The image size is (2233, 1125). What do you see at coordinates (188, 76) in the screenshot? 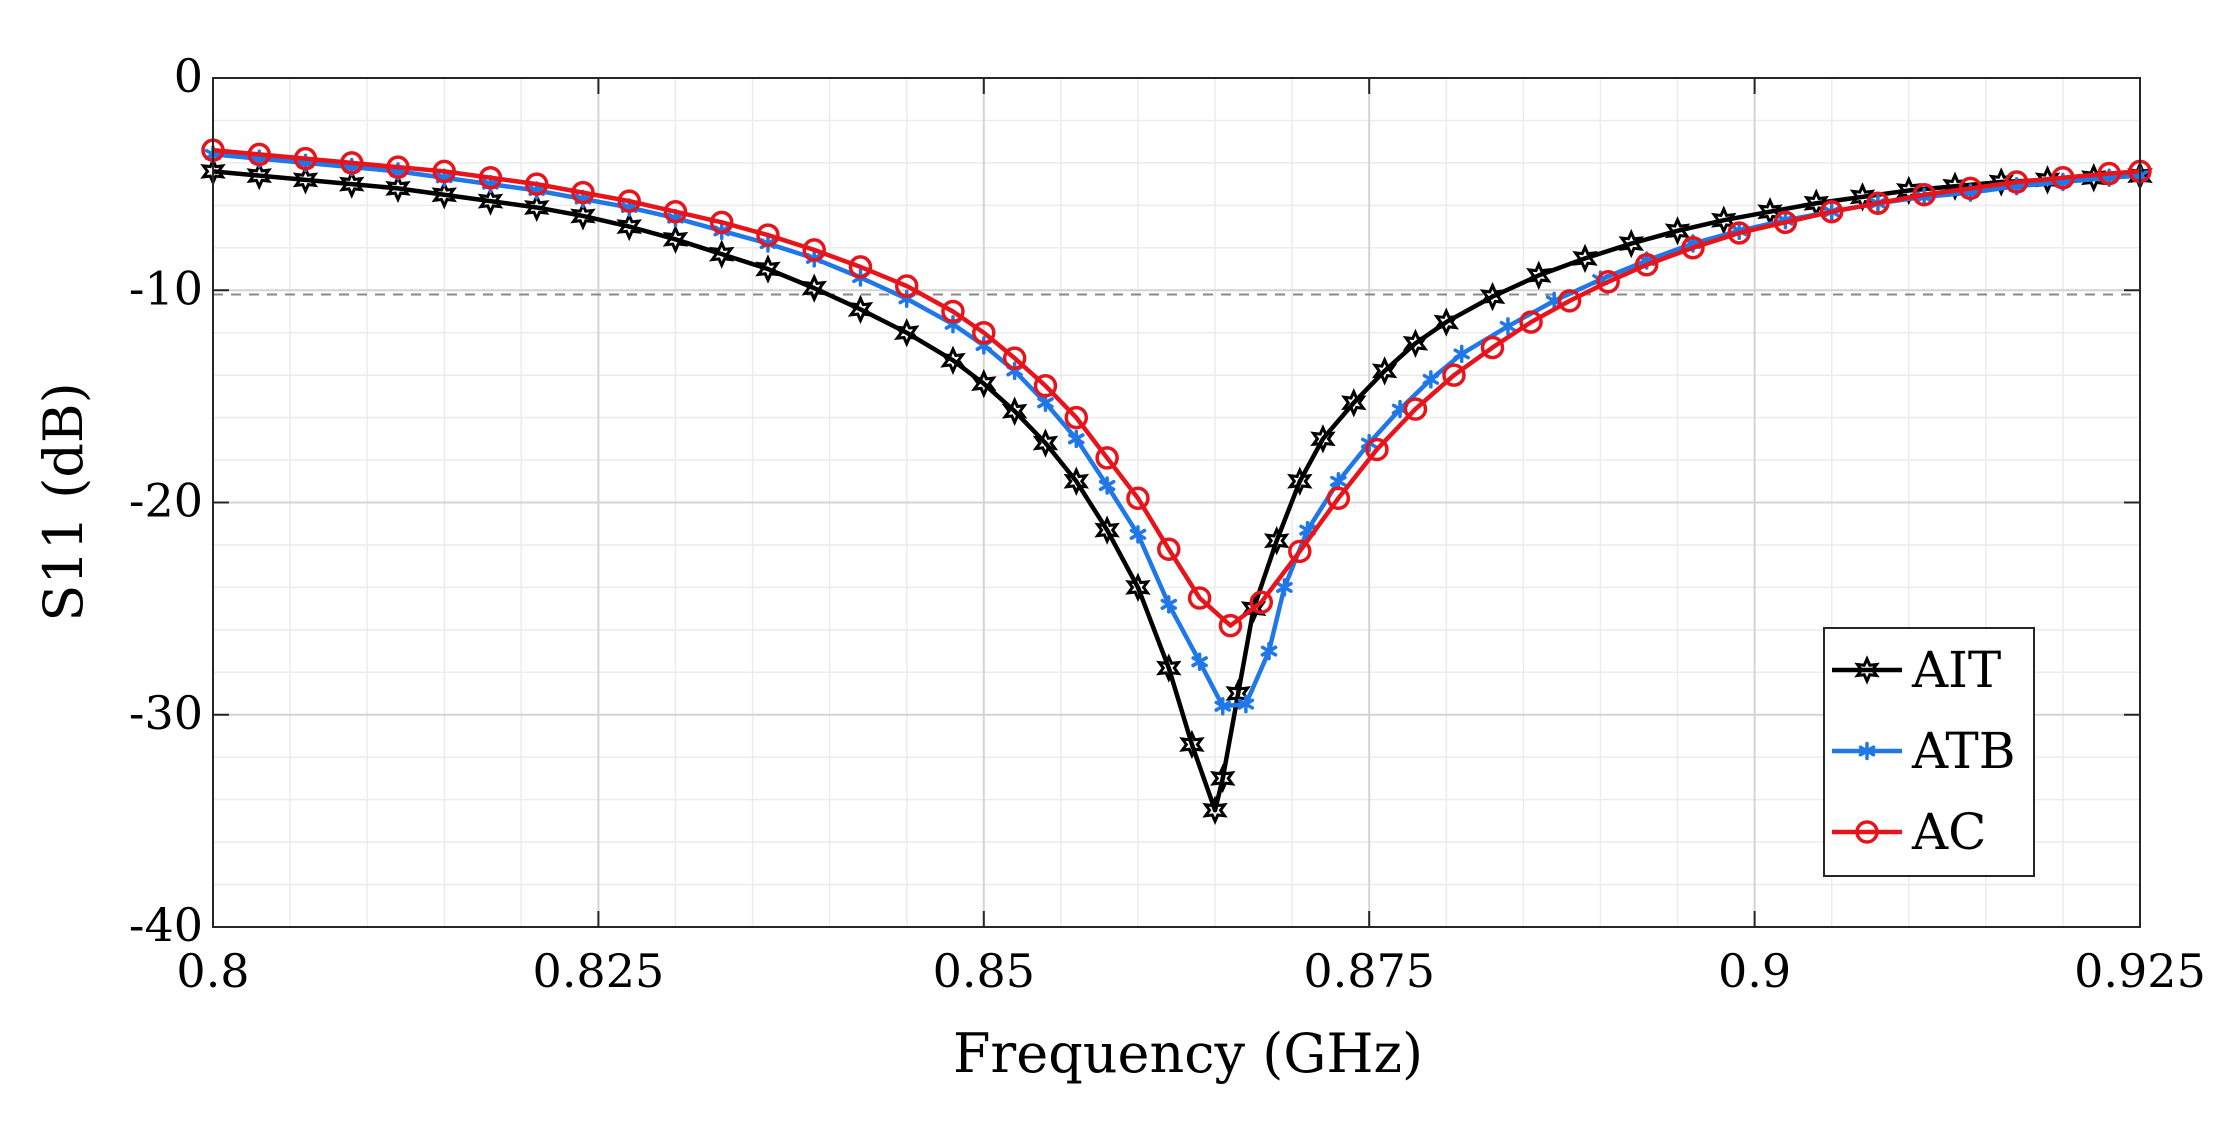
I see `y-tick-label: 0` at bounding box center [188, 76].